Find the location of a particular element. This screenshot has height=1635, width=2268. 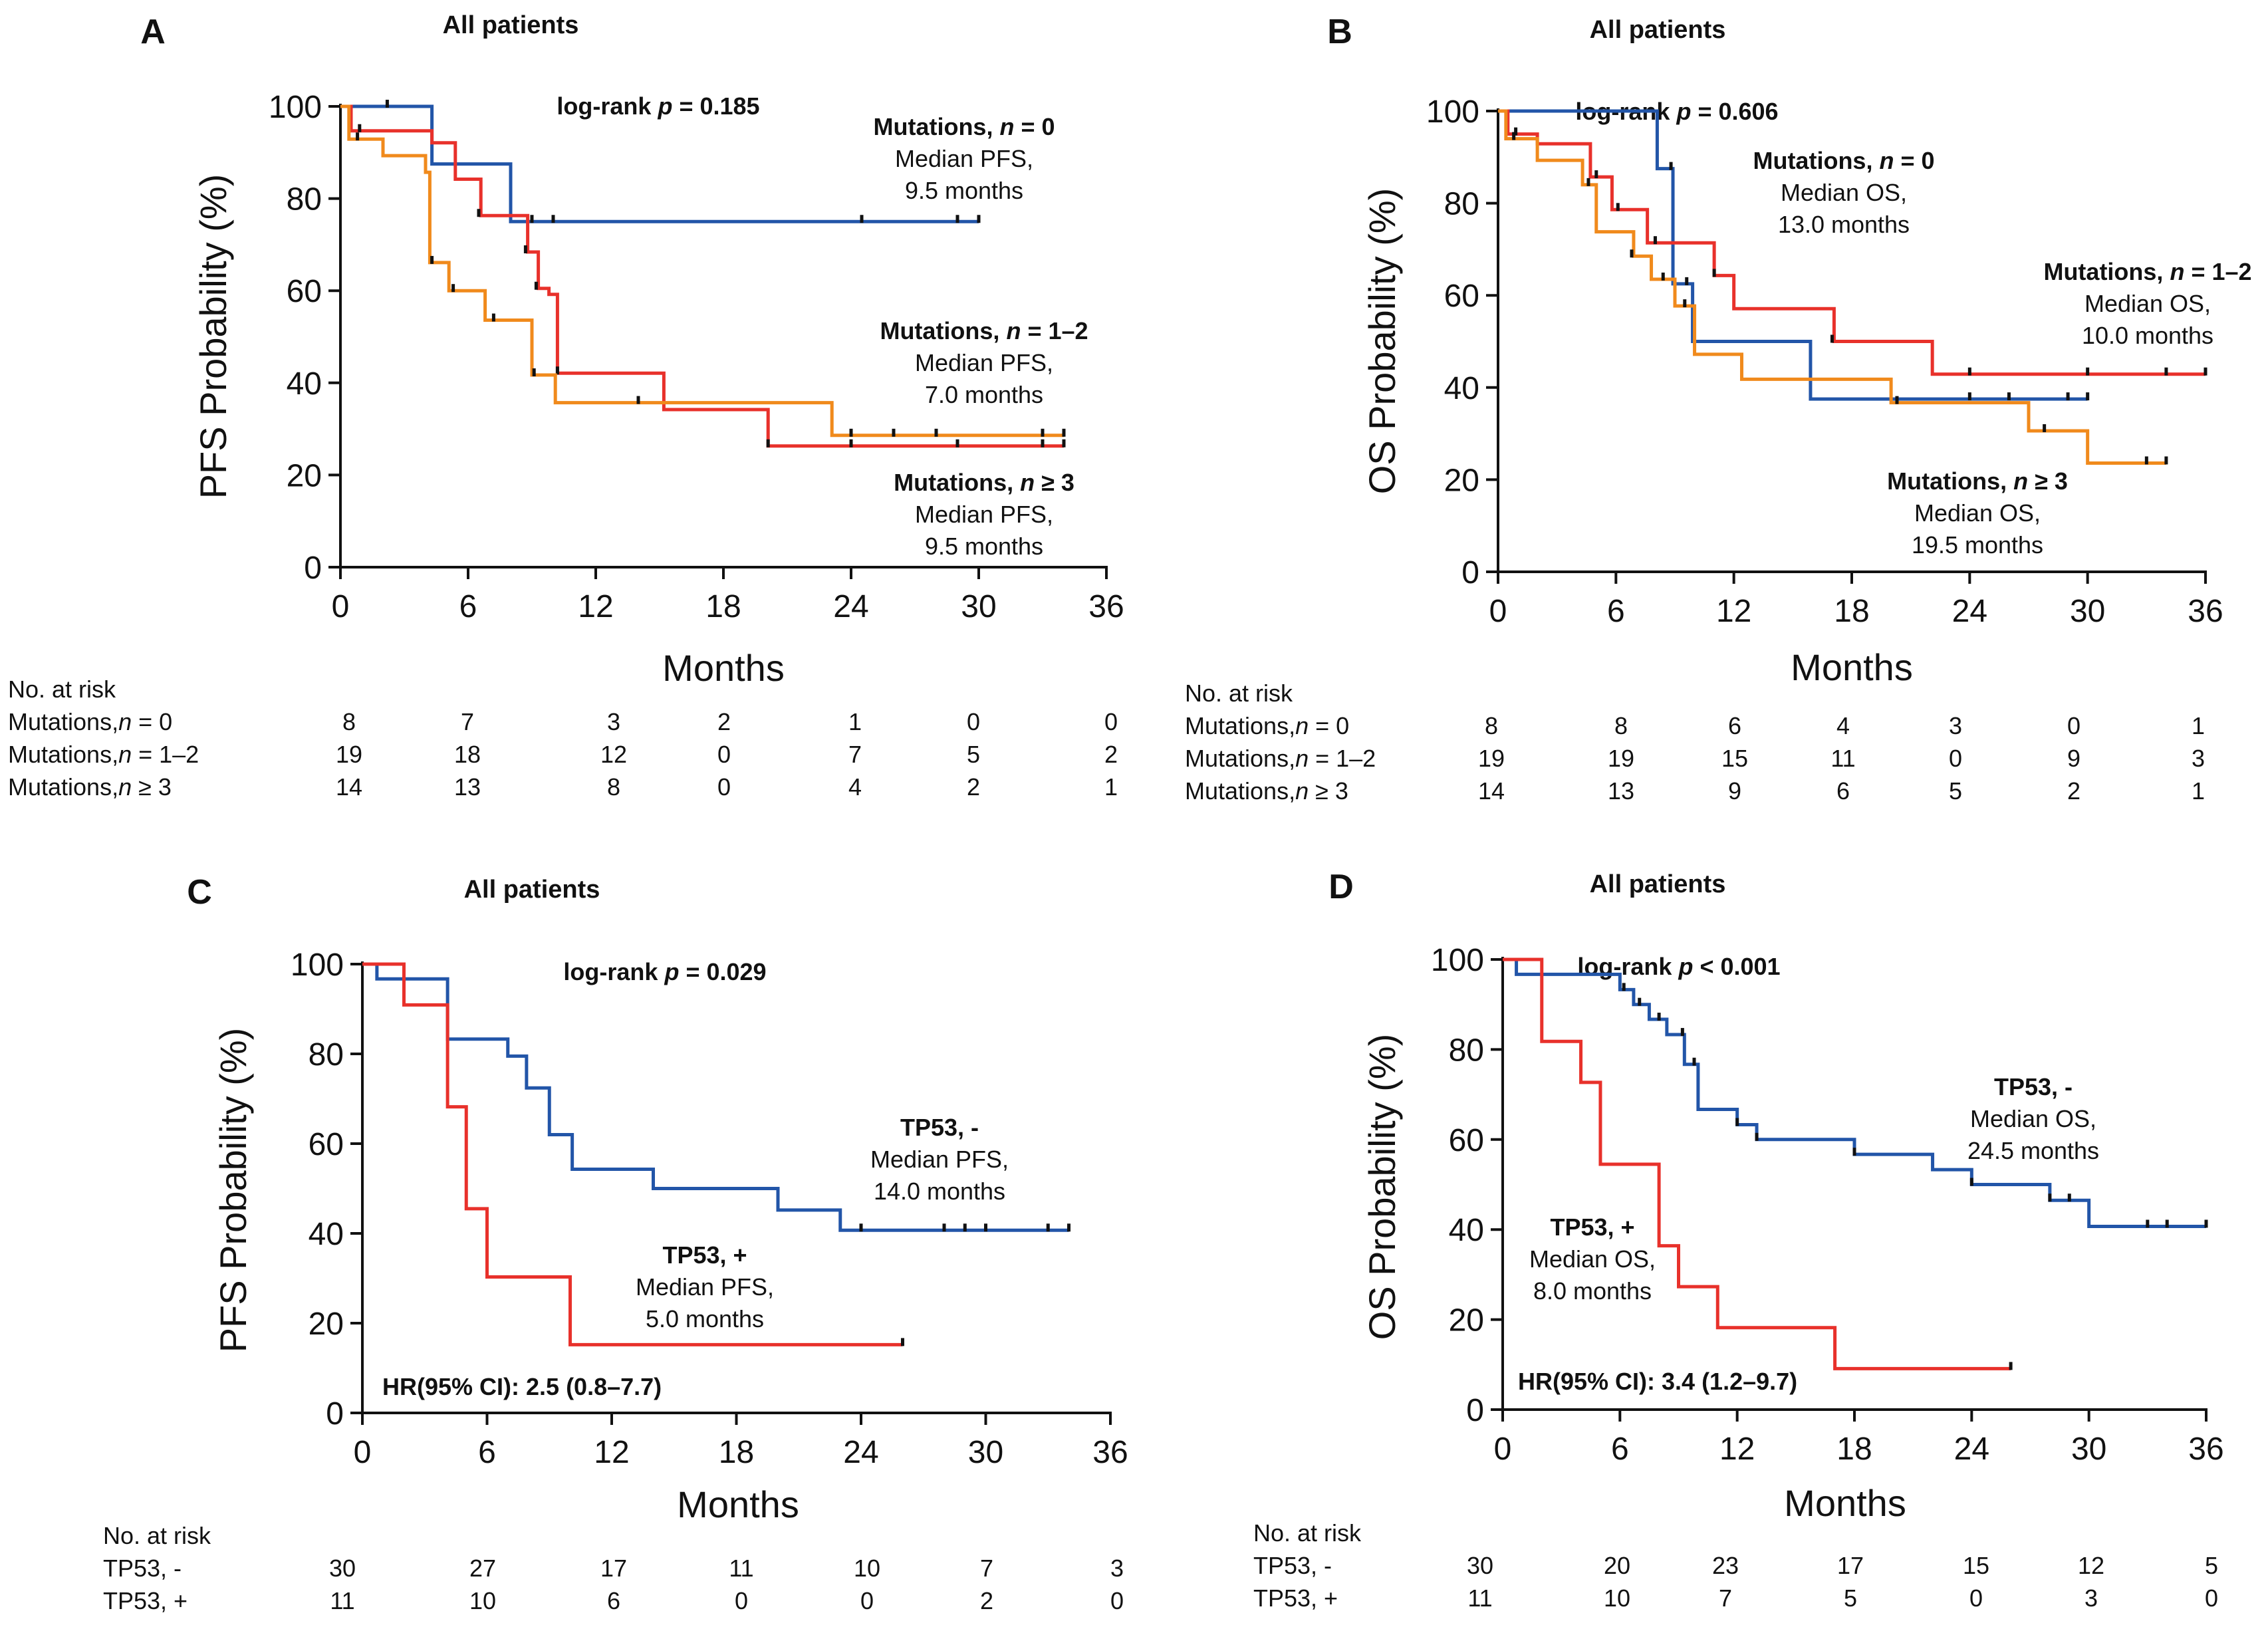

risk-table-row: TP53, + 11 10 7 5 0 3 0 is located at coordinates (1735, 1598).